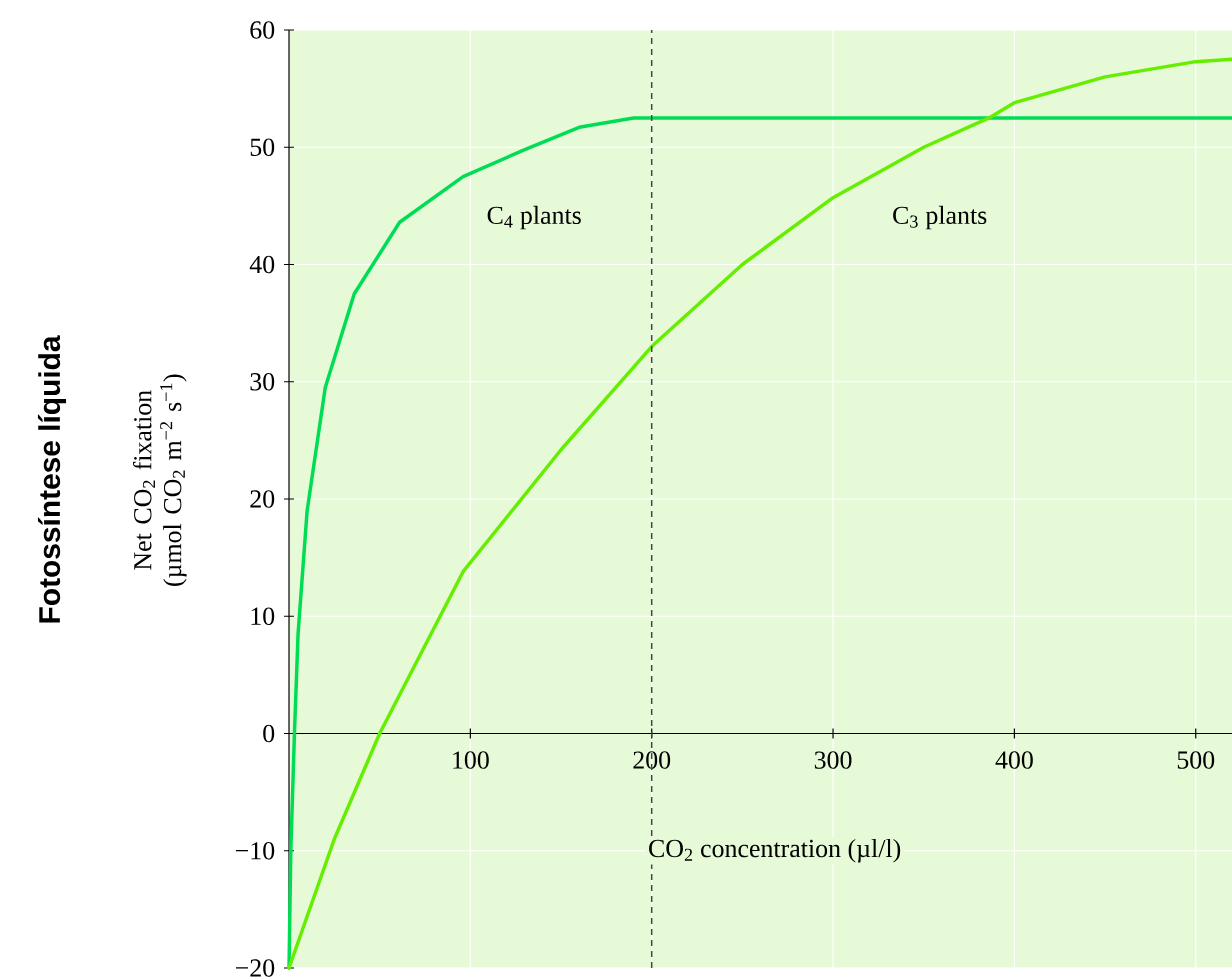 This screenshot has height=980, width=1232. I want to click on x-tick-label: 400, so click(1014, 760).